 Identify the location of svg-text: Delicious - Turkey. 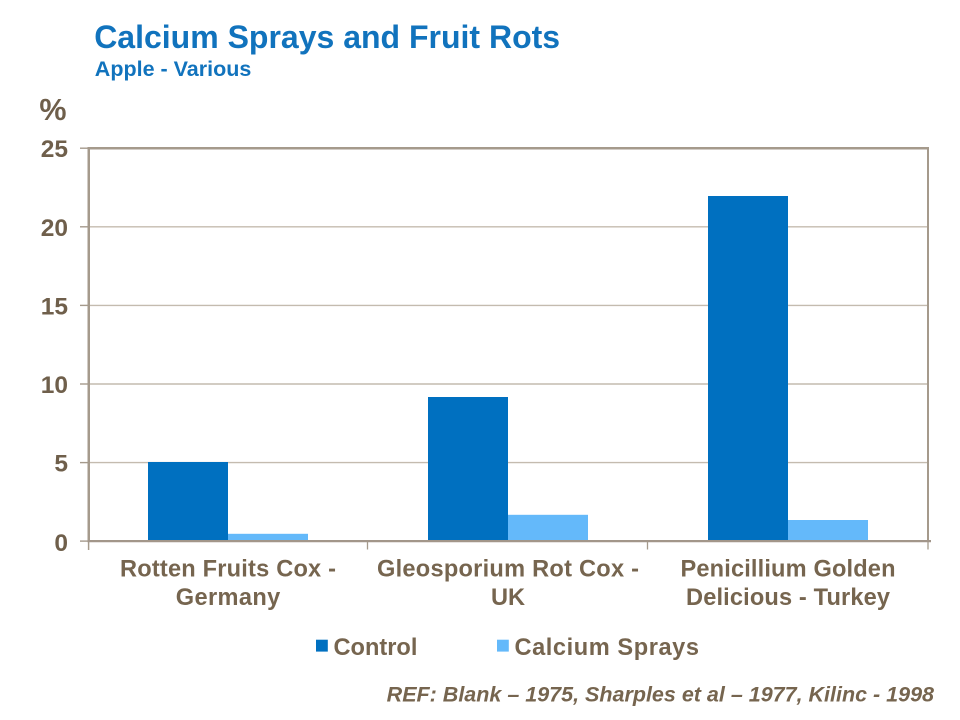
(788, 598).